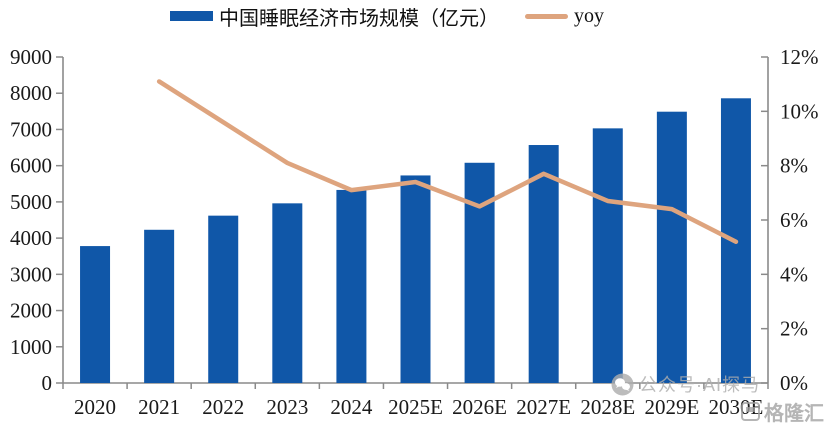 The width and height of the screenshot is (830, 427). Describe the element at coordinates (799, 111) in the screenshot. I see `right-axis-label: 10%` at that location.